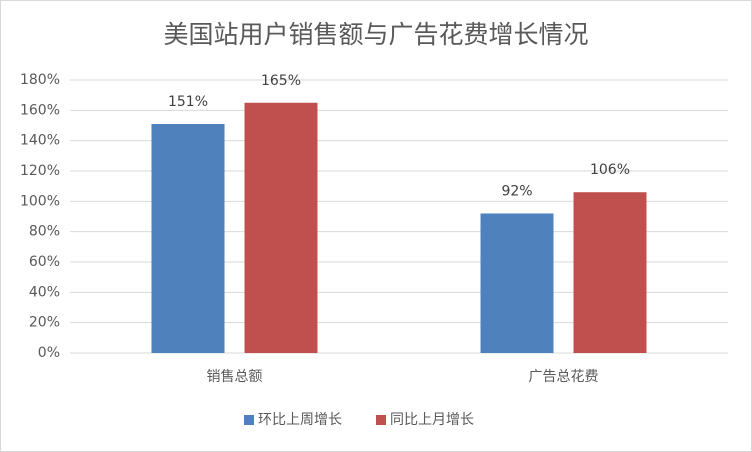 The image size is (752, 452). What do you see at coordinates (281, 81) in the screenshot?
I see `value-label: 165%` at bounding box center [281, 81].